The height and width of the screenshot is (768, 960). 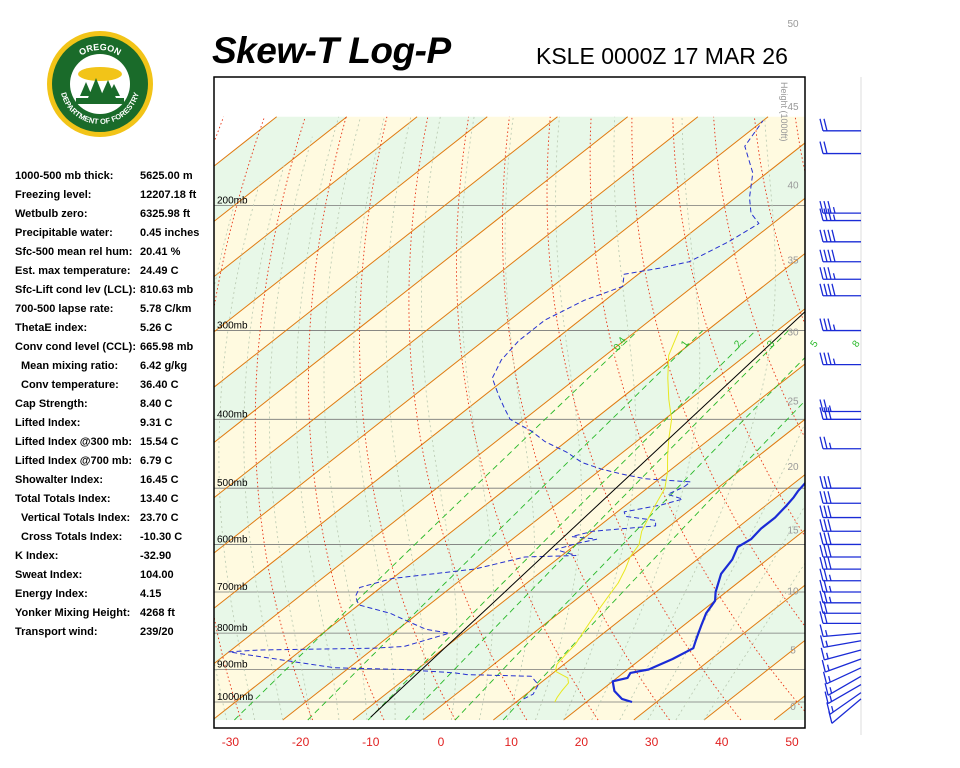 I want to click on station-time-label: KSLE 0000Z 17 MAR 26, so click(x=662, y=56).